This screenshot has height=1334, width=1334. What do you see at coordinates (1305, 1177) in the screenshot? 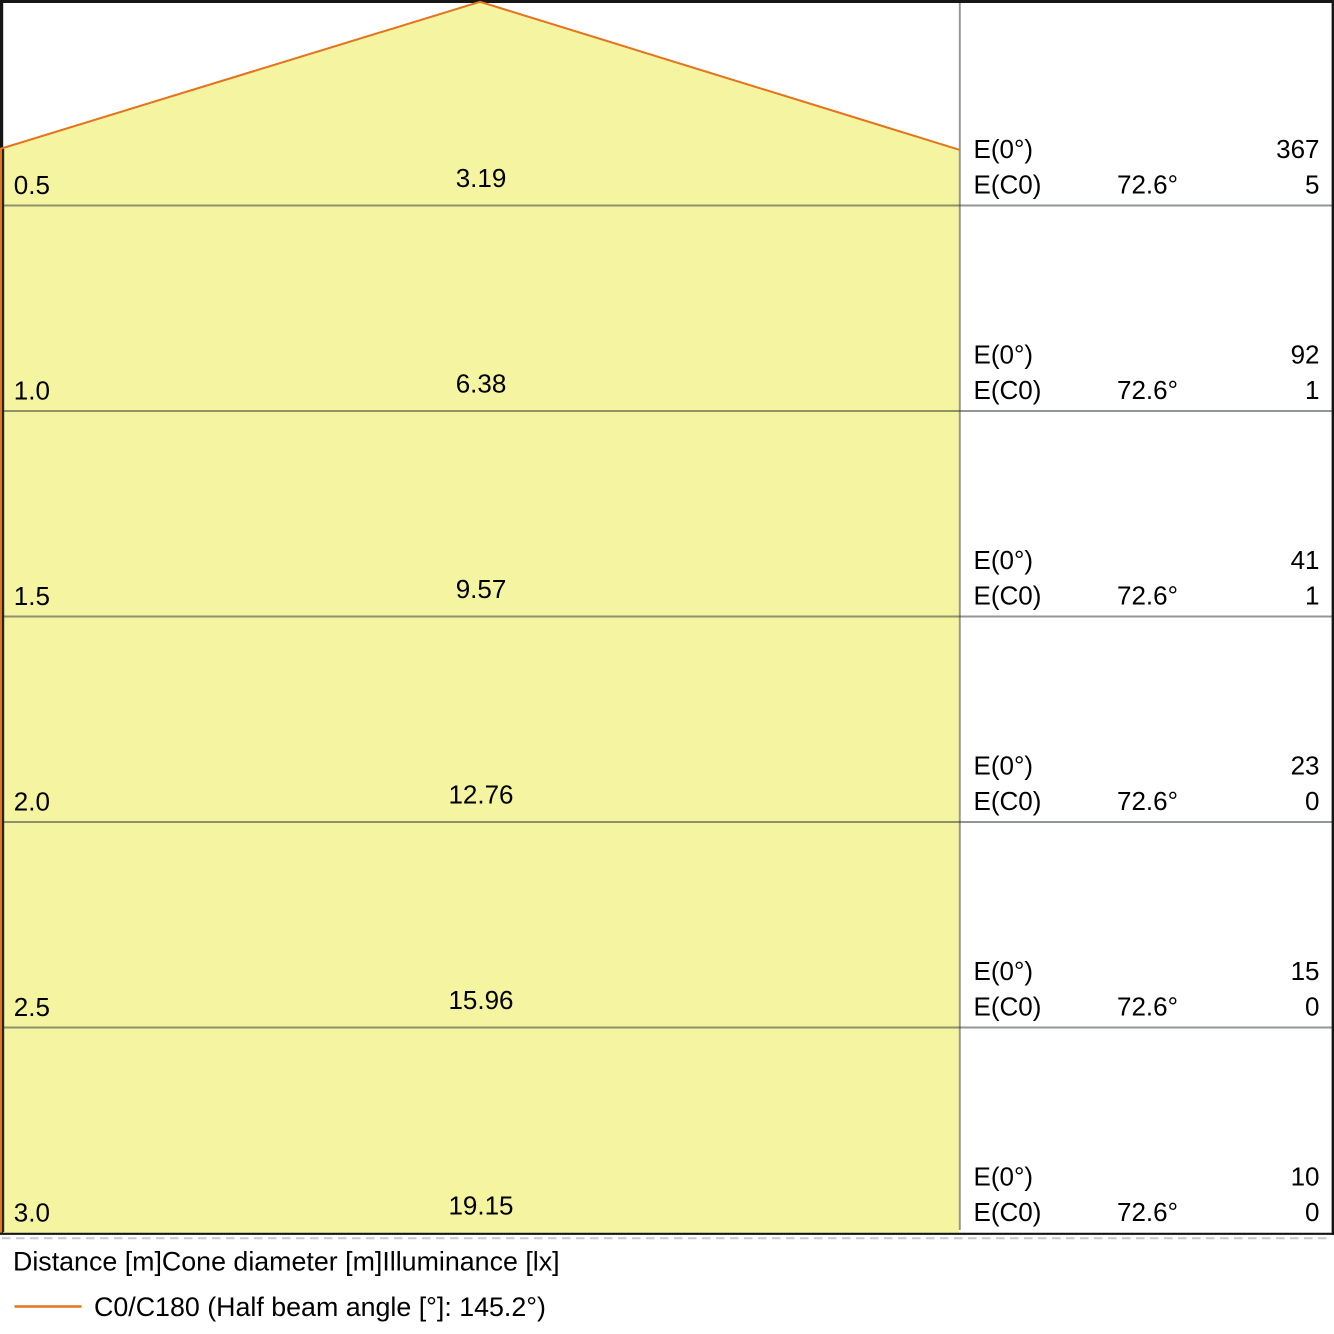
I see `svg-text: 10` at bounding box center [1305, 1177].